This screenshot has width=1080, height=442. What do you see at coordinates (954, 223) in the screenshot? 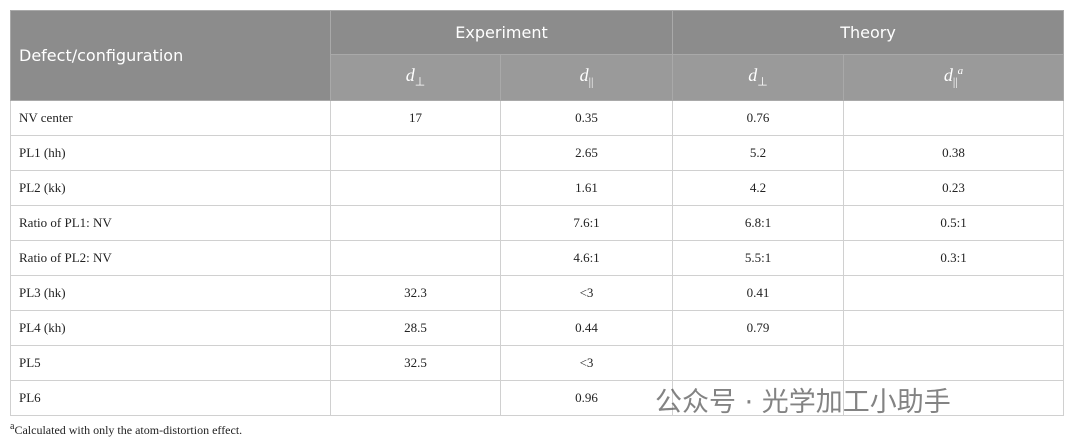
I see `cell: 0.5:1` at bounding box center [954, 223].